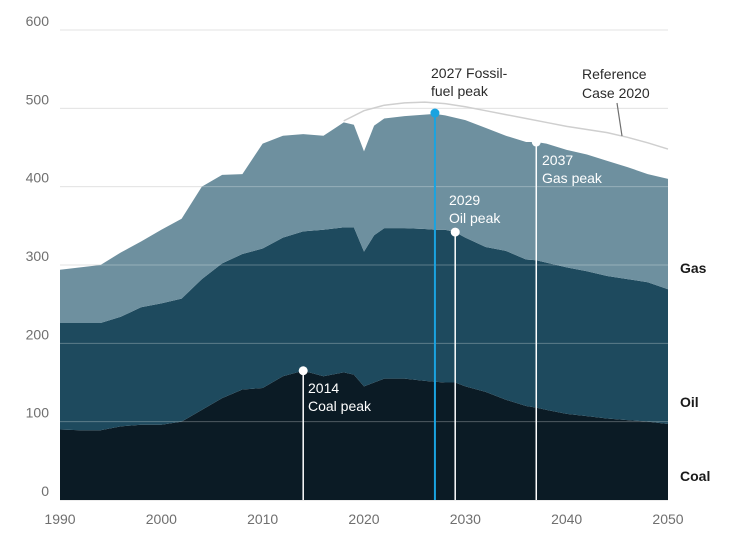 This screenshot has width=730, height=534. Describe the element at coordinates (323, 388) in the screenshot. I see `coal-peak-label-1: 2014` at that location.